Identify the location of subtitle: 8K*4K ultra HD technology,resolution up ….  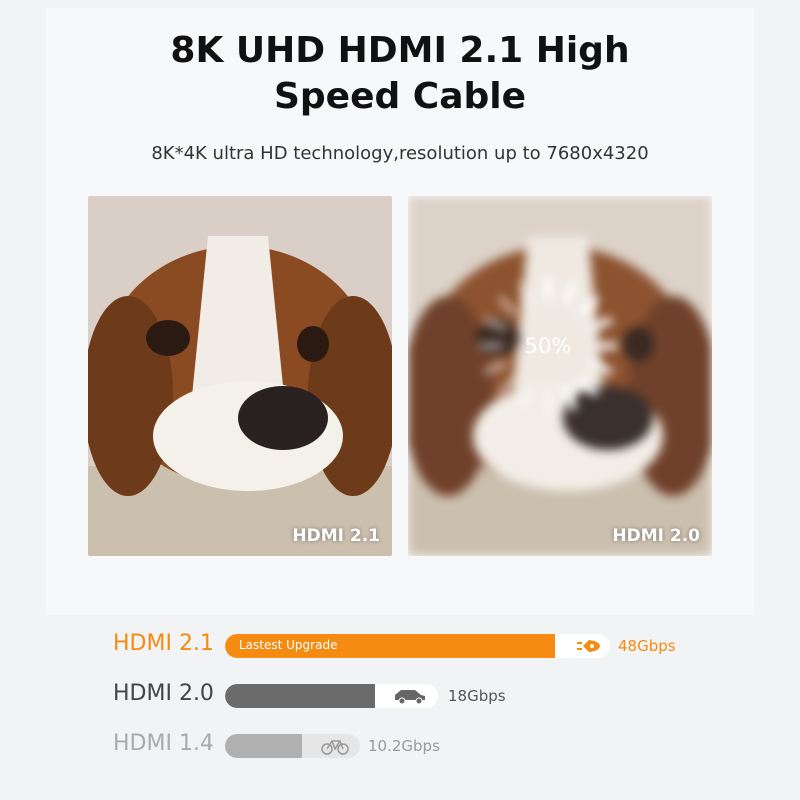
(400, 153).